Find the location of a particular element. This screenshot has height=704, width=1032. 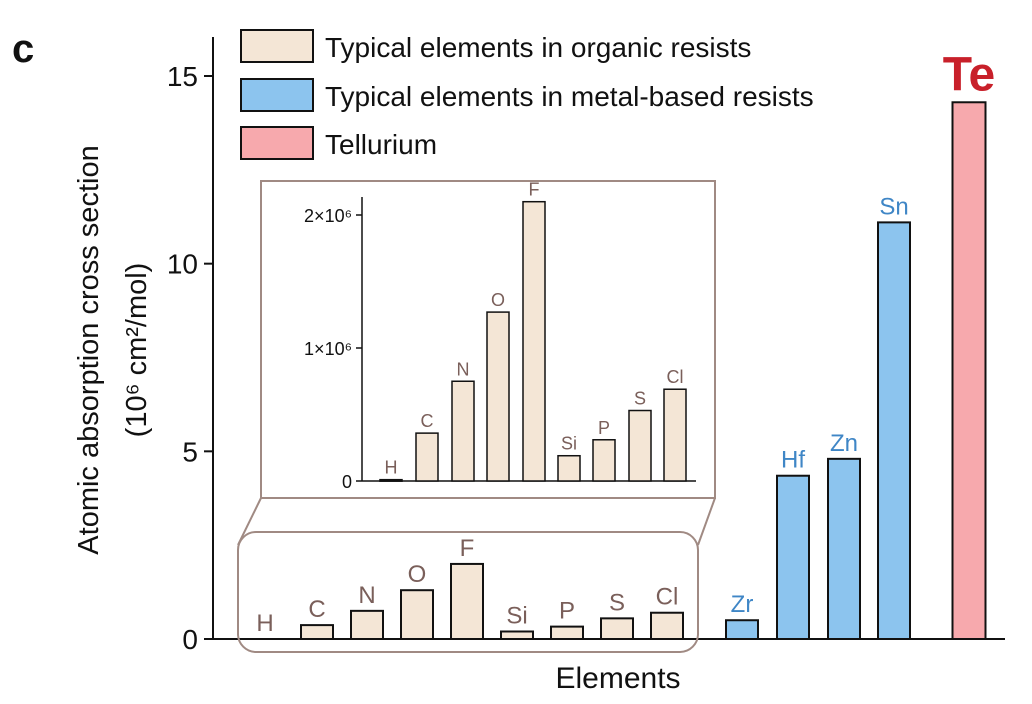

y-tick-label: 10 is located at coordinates (182, 264).